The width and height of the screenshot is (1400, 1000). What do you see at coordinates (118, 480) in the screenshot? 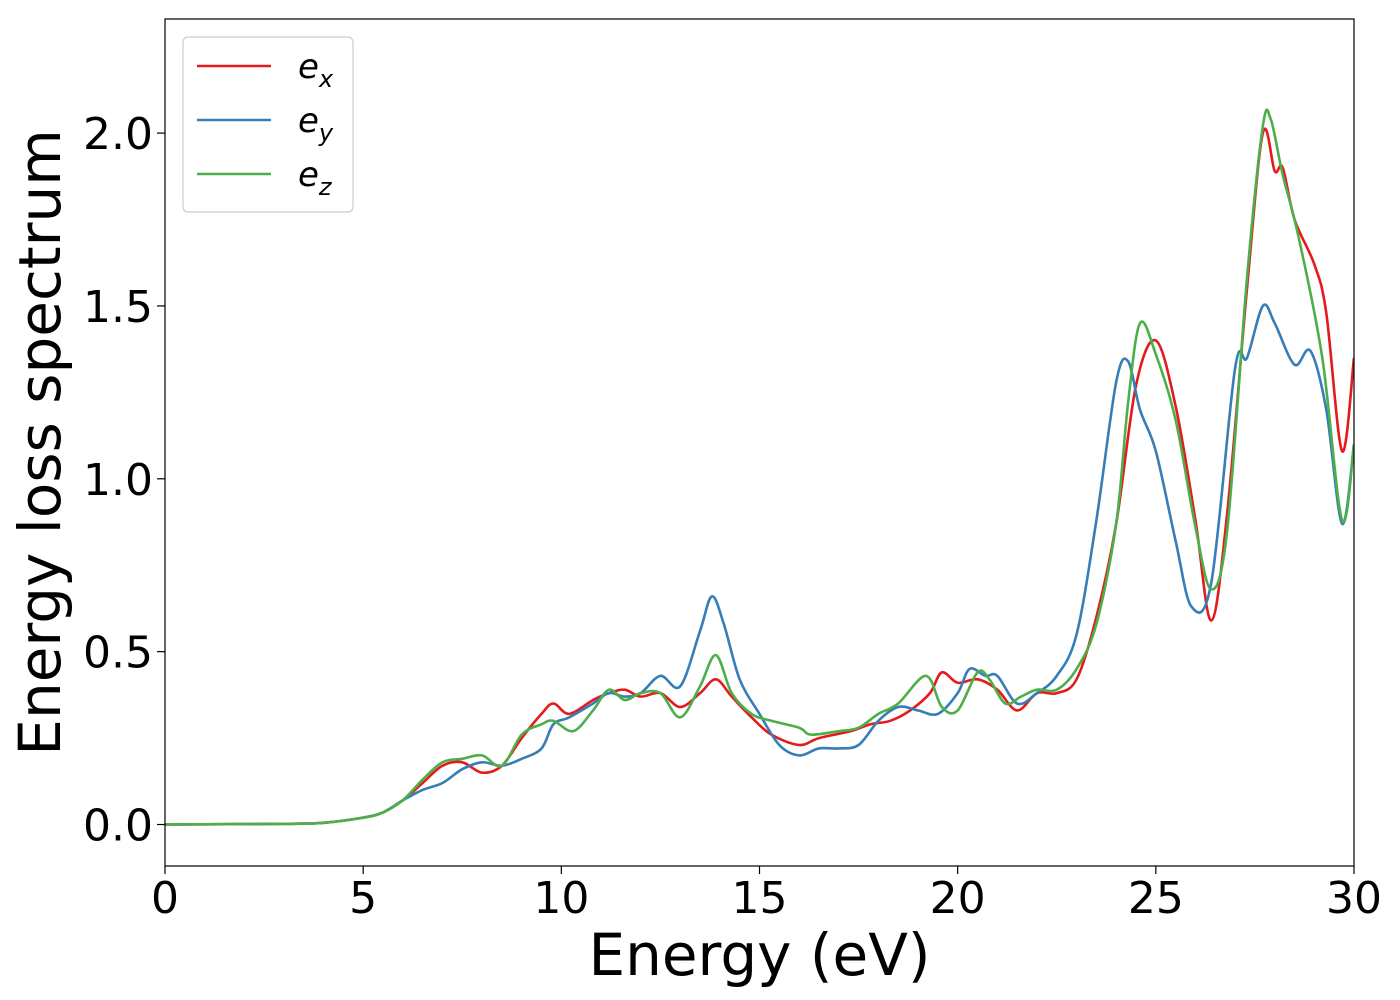
I see `y-tick-label: 1.0` at bounding box center [118, 480].